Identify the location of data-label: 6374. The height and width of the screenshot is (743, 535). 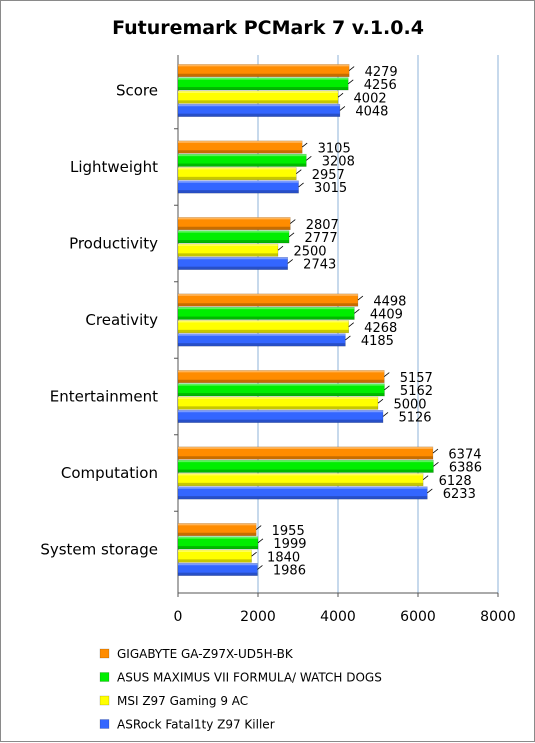
(464, 454).